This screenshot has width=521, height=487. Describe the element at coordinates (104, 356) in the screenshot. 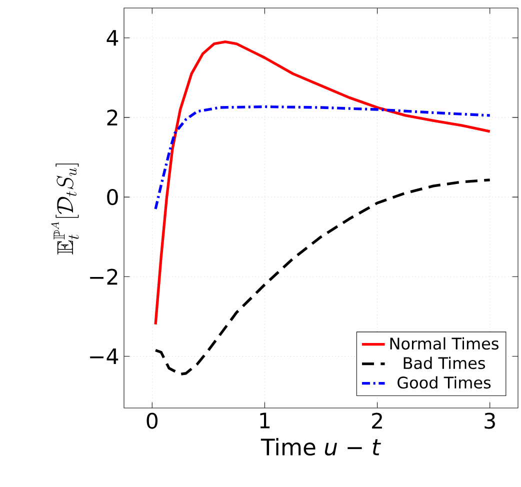

I see `y-tick-label: −4` at that location.